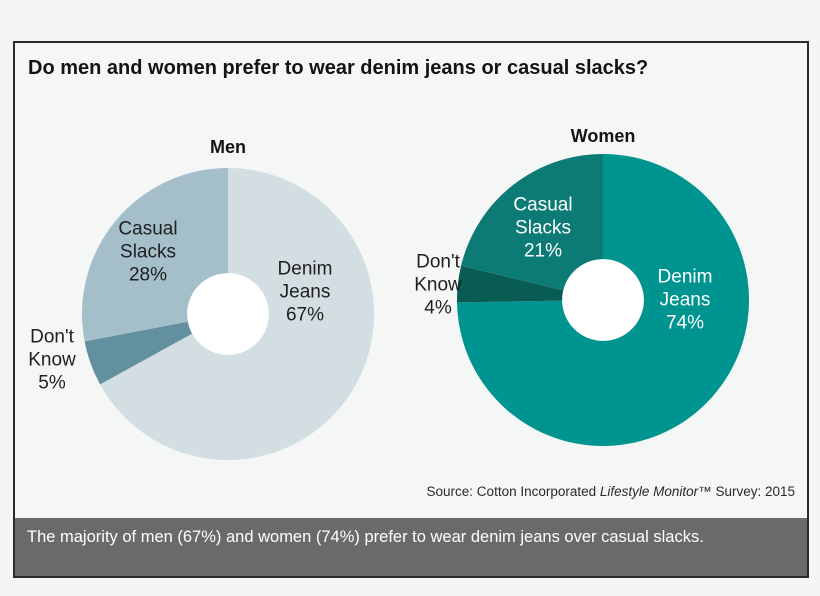 Image resolution: width=820 pixels, height=596 pixels. I want to click on women-segment-label-denim-jeans: Denim Jeans 74%, so click(685, 300).